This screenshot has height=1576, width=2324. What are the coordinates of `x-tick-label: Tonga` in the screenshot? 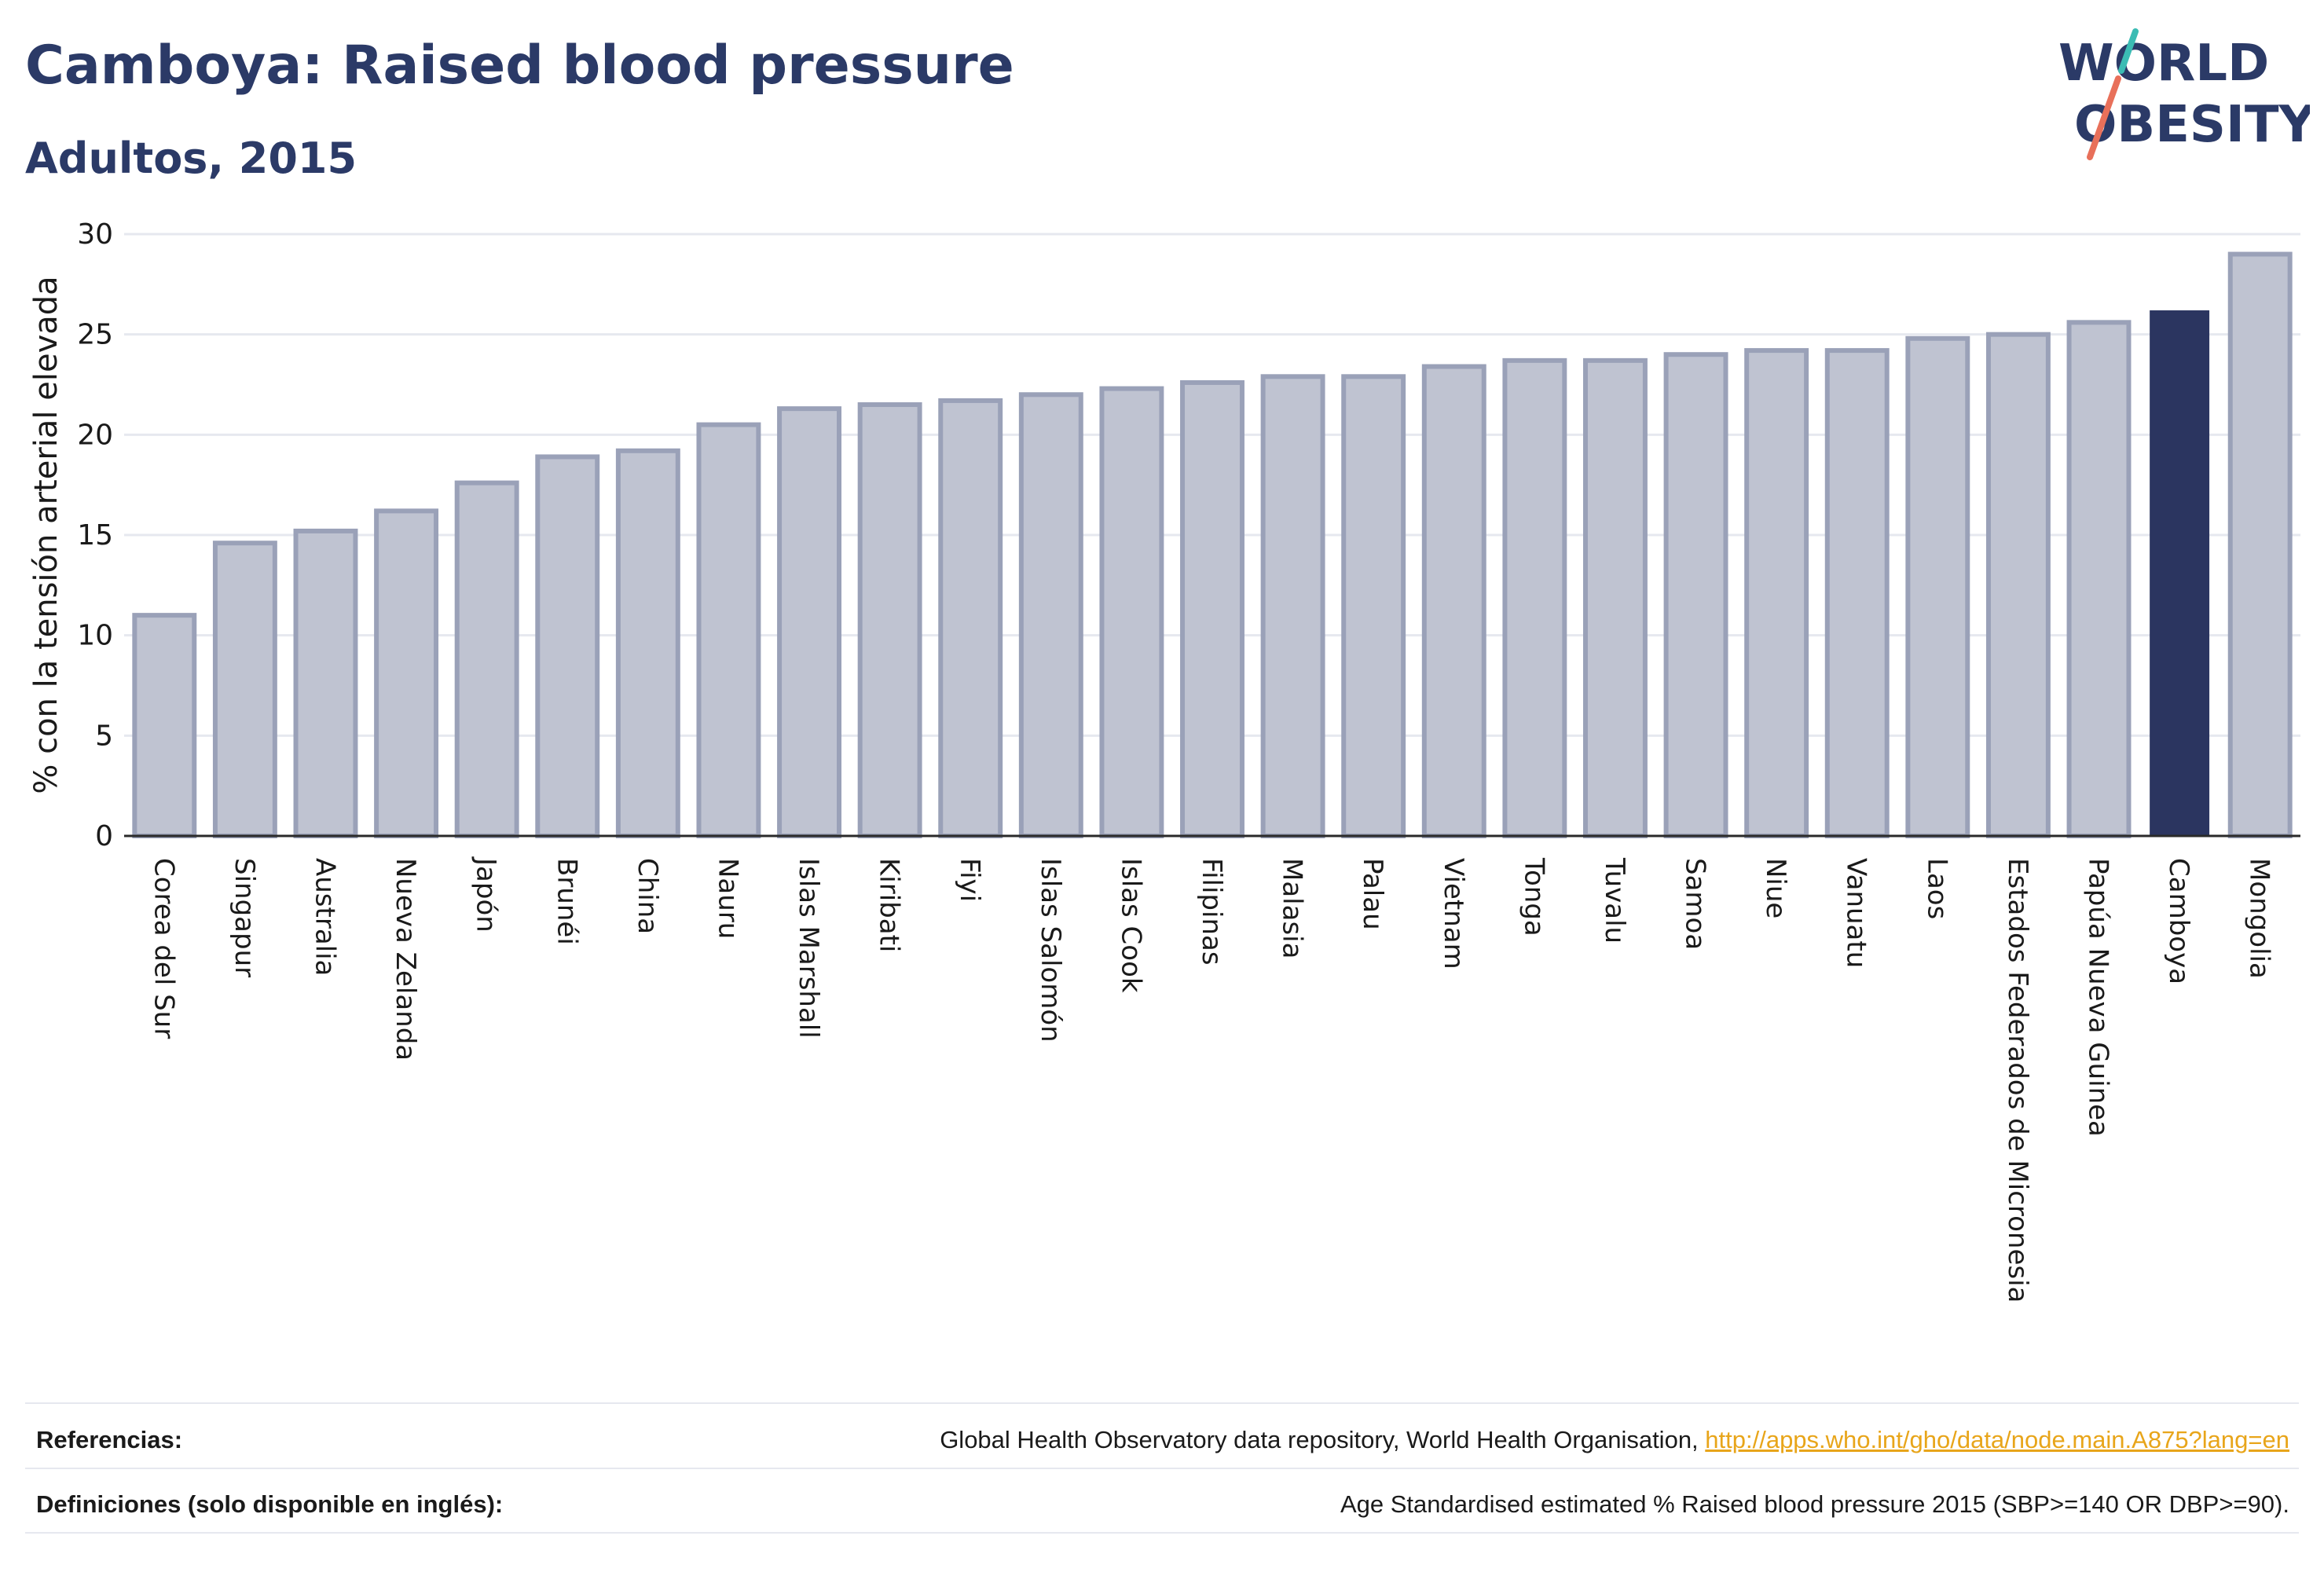 It's located at (1533, 896).